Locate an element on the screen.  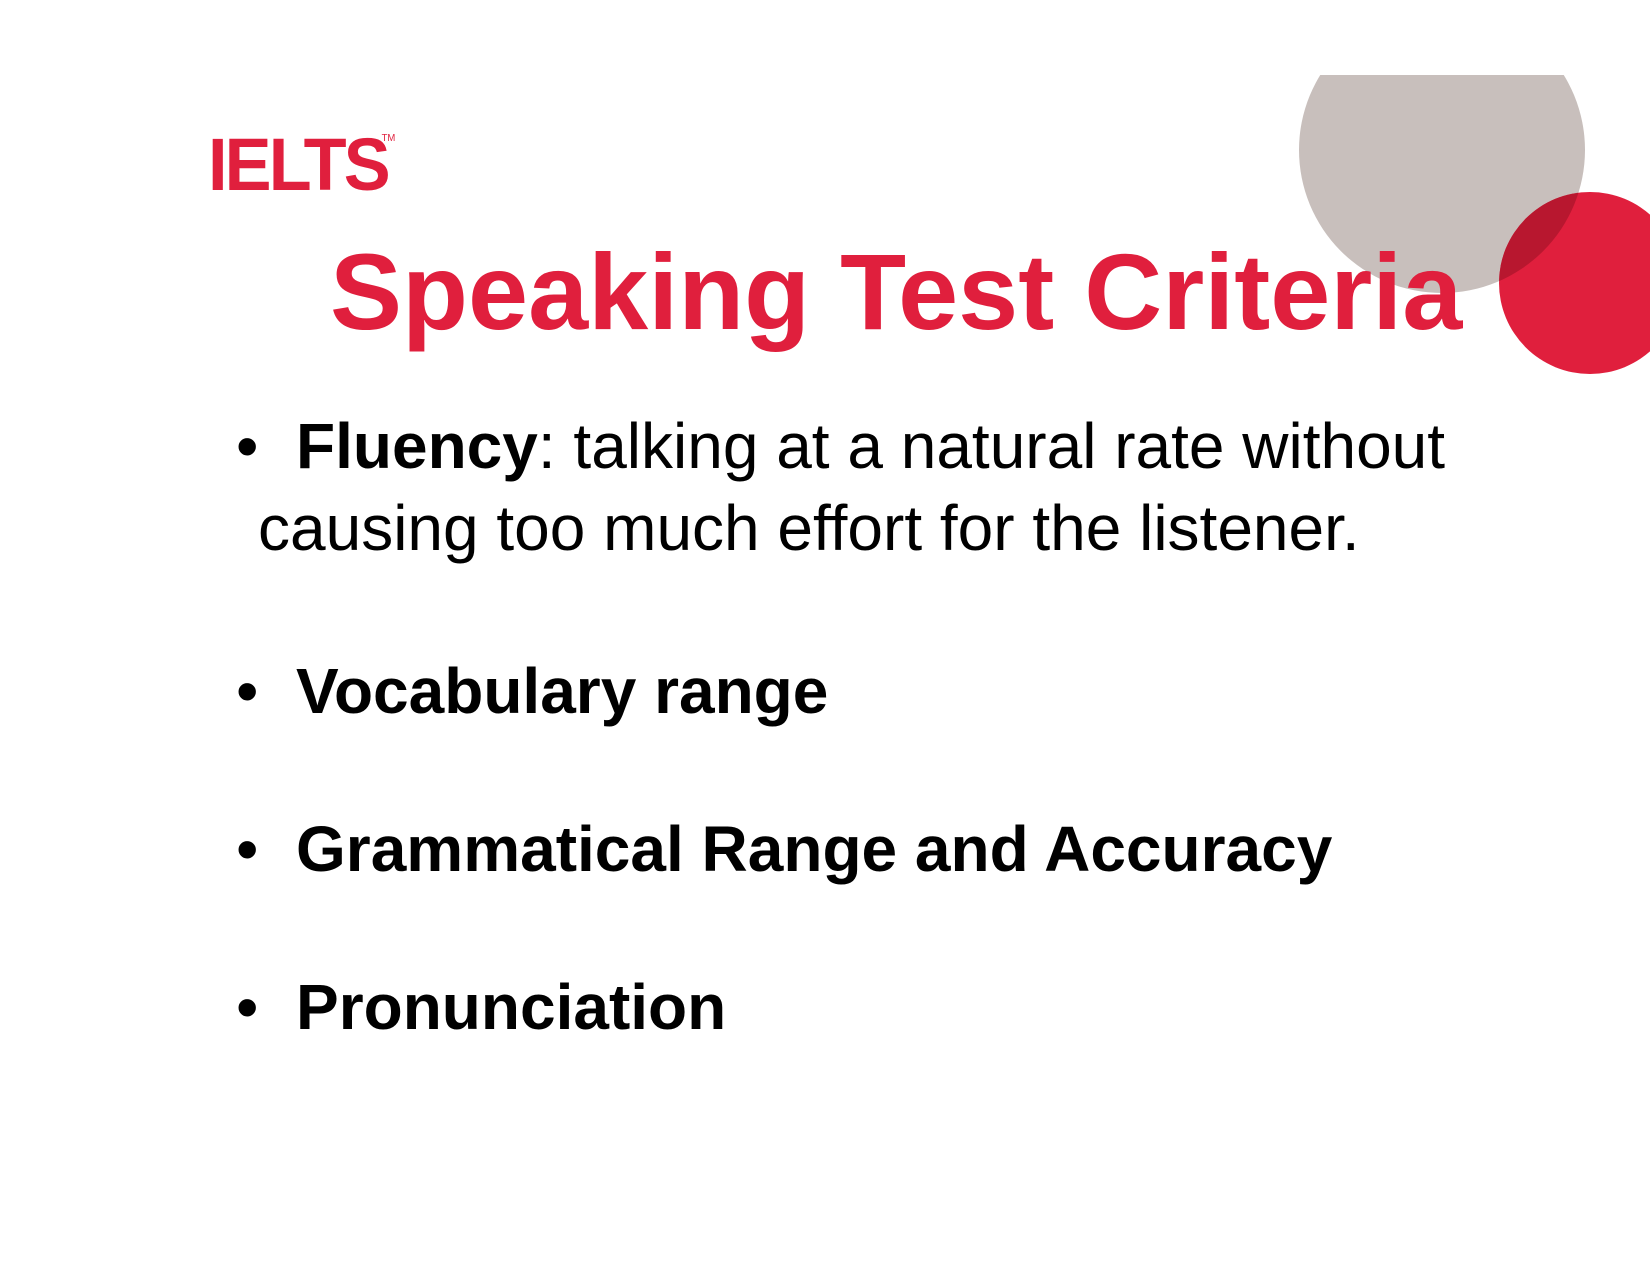
bullet-term: Grammatical Range and Accuracy is located at coordinates (814, 849).